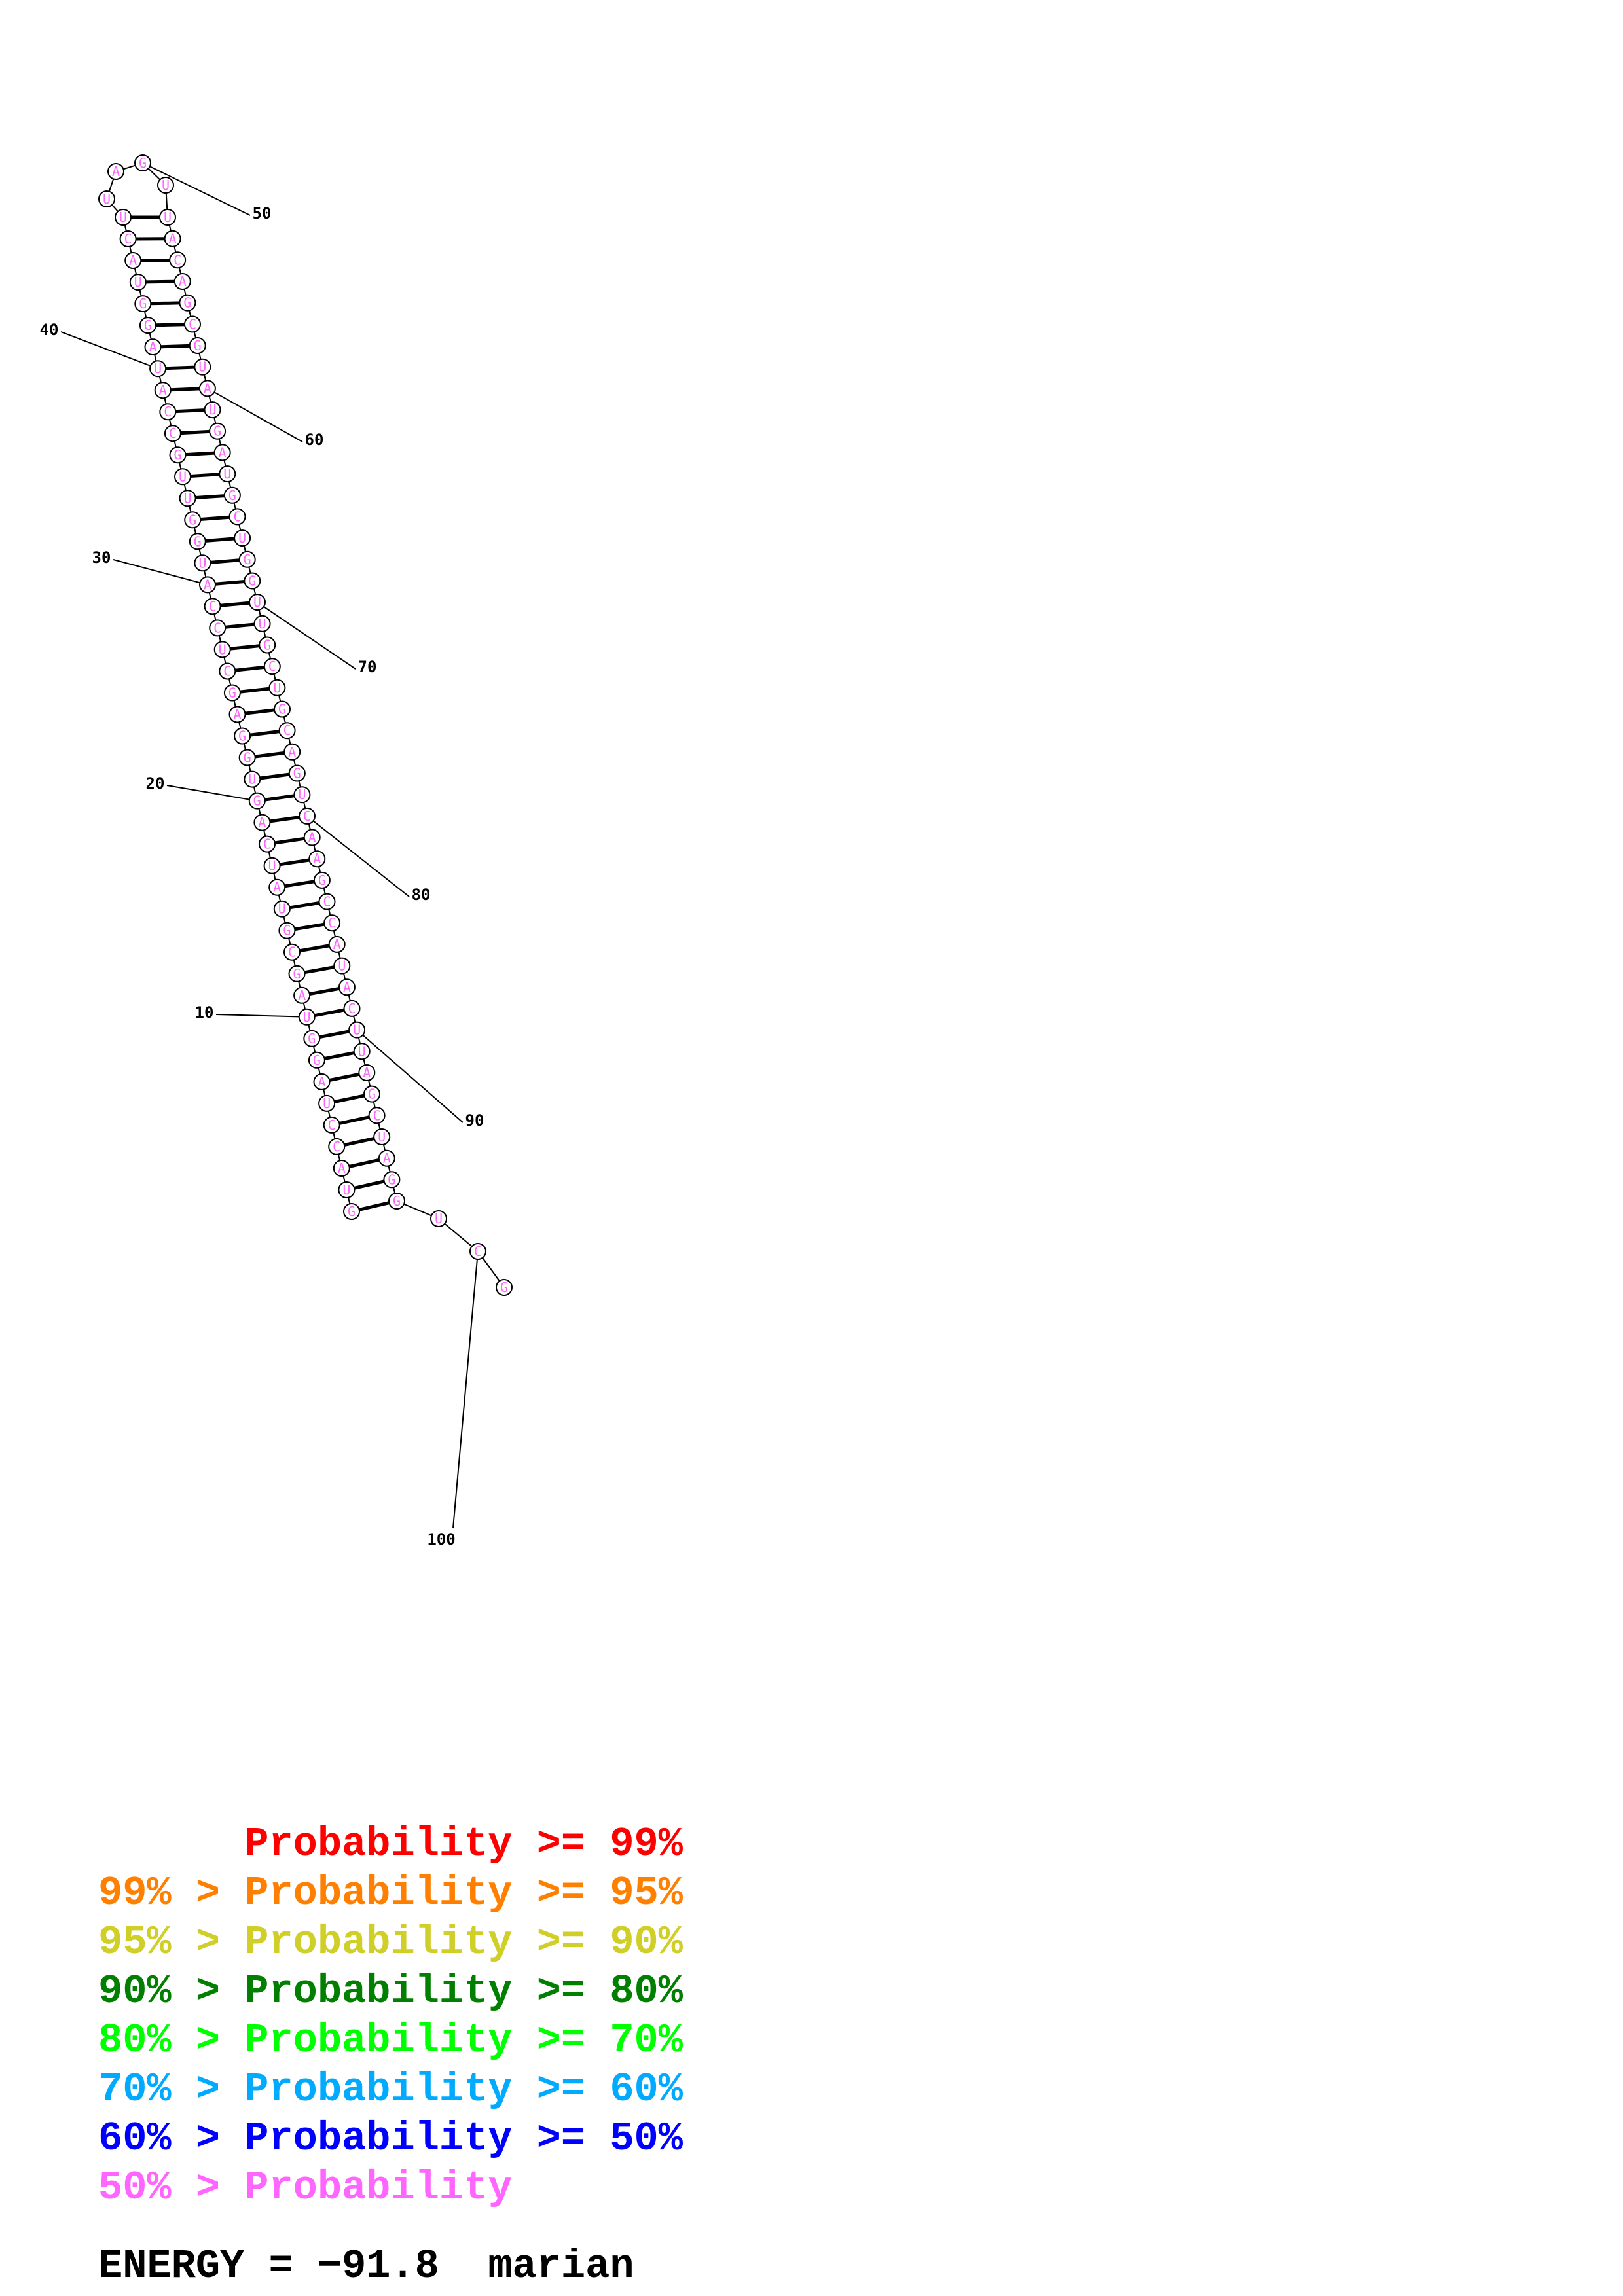 This screenshot has height=2296, width=1623. I want to click on backbone-layer, so click(305, 725).